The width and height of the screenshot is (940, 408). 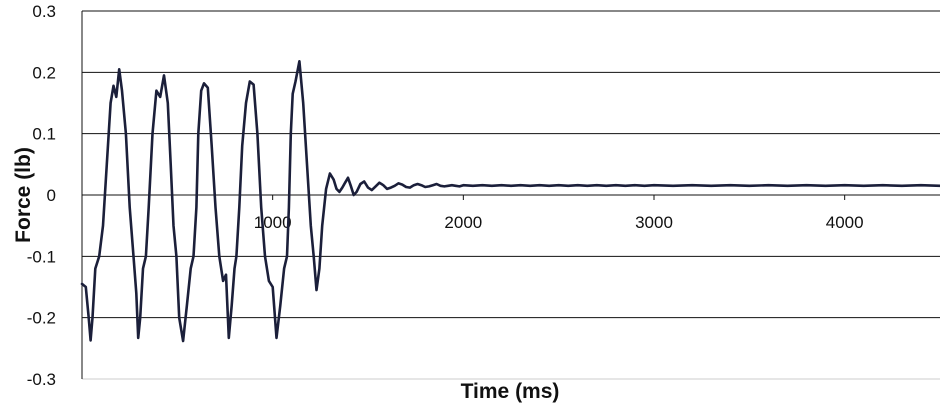 What do you see at coordinates (44, 134) in the screenshot?
I see `y-tick-label-2: 0.1` at bounding box center [44, 134].